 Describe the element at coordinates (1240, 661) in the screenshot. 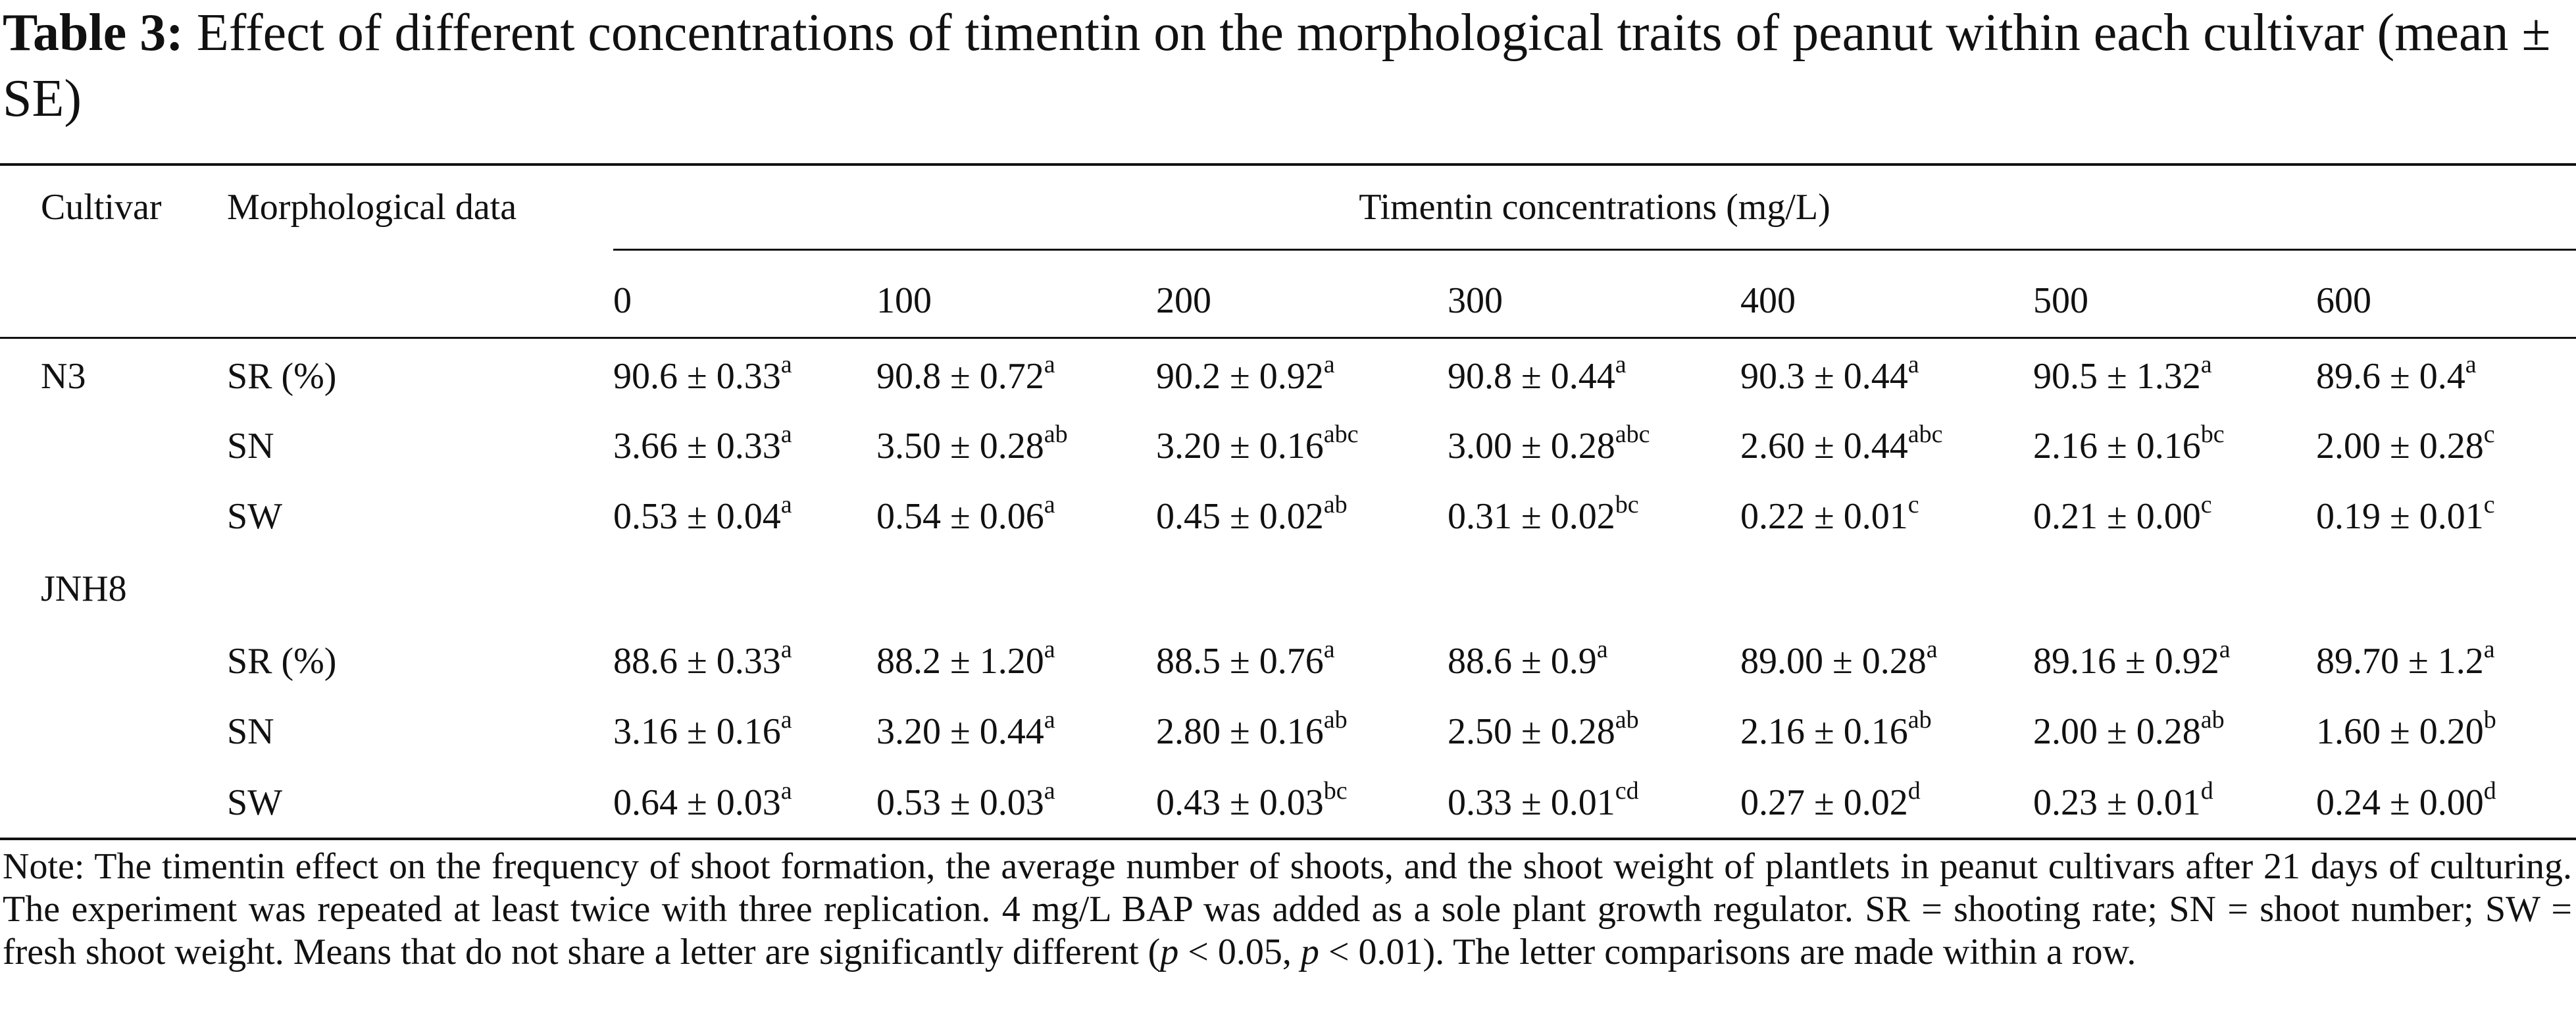

I see `cell-value: 88.5 ± 0.76` at that location.